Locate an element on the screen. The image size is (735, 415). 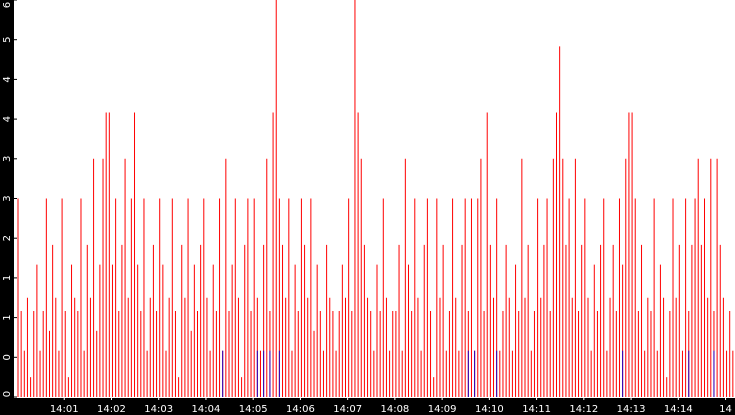
x-tick-label: 14:12 is located at coordinates (583, 409).